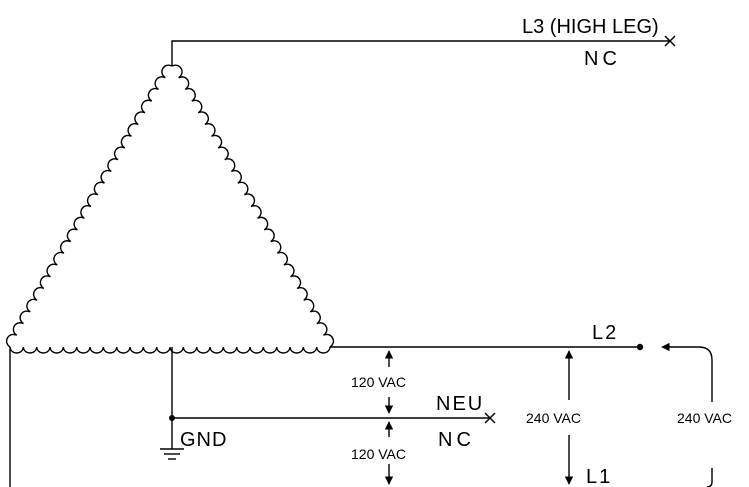 This screenshot has width=749, height=487. I want to click on v240-right-bracket-top, so click(687, 372).